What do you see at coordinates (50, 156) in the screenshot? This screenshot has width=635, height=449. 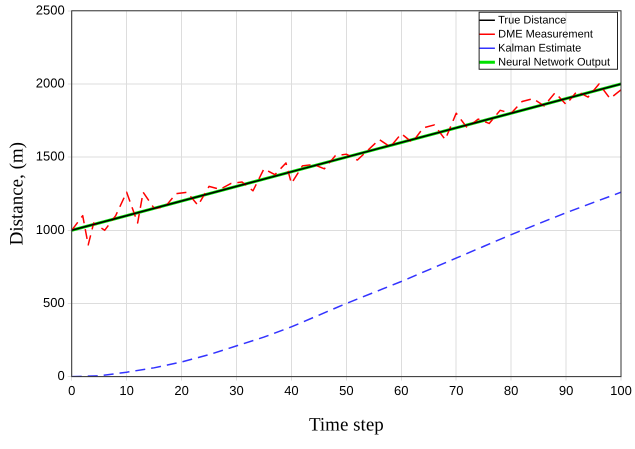 I see `y-tick-label: 1500` at bounding box center [50, 156].